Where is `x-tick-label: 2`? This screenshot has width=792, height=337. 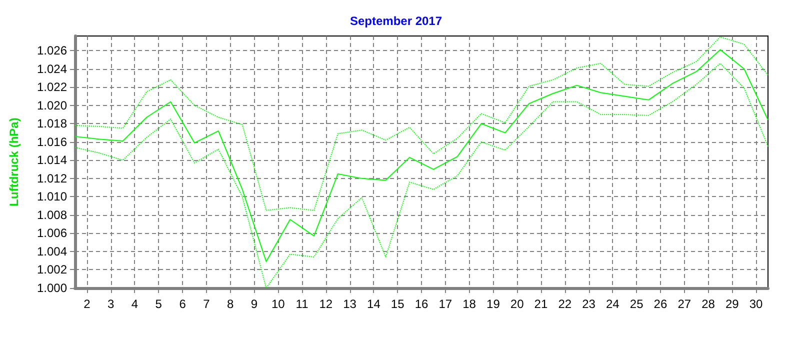
x-tick-label: 2 is located at coordinates (87, 304).